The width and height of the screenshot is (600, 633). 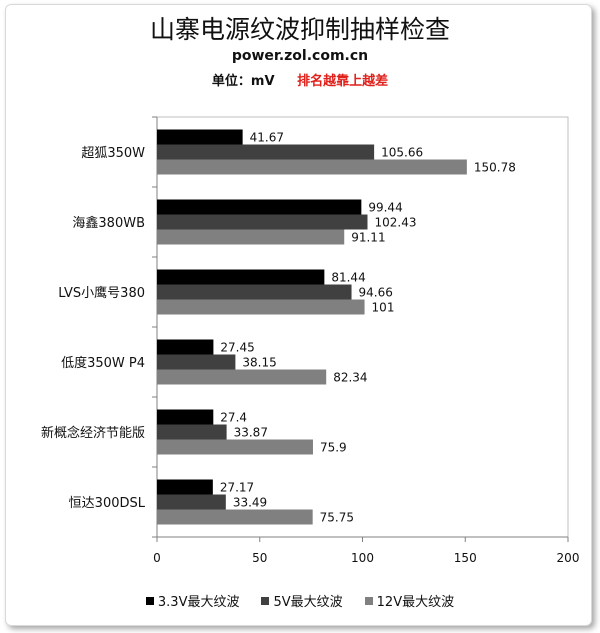 I want to click on category-label: 恒达300DSL, so click(x=107, y=503).